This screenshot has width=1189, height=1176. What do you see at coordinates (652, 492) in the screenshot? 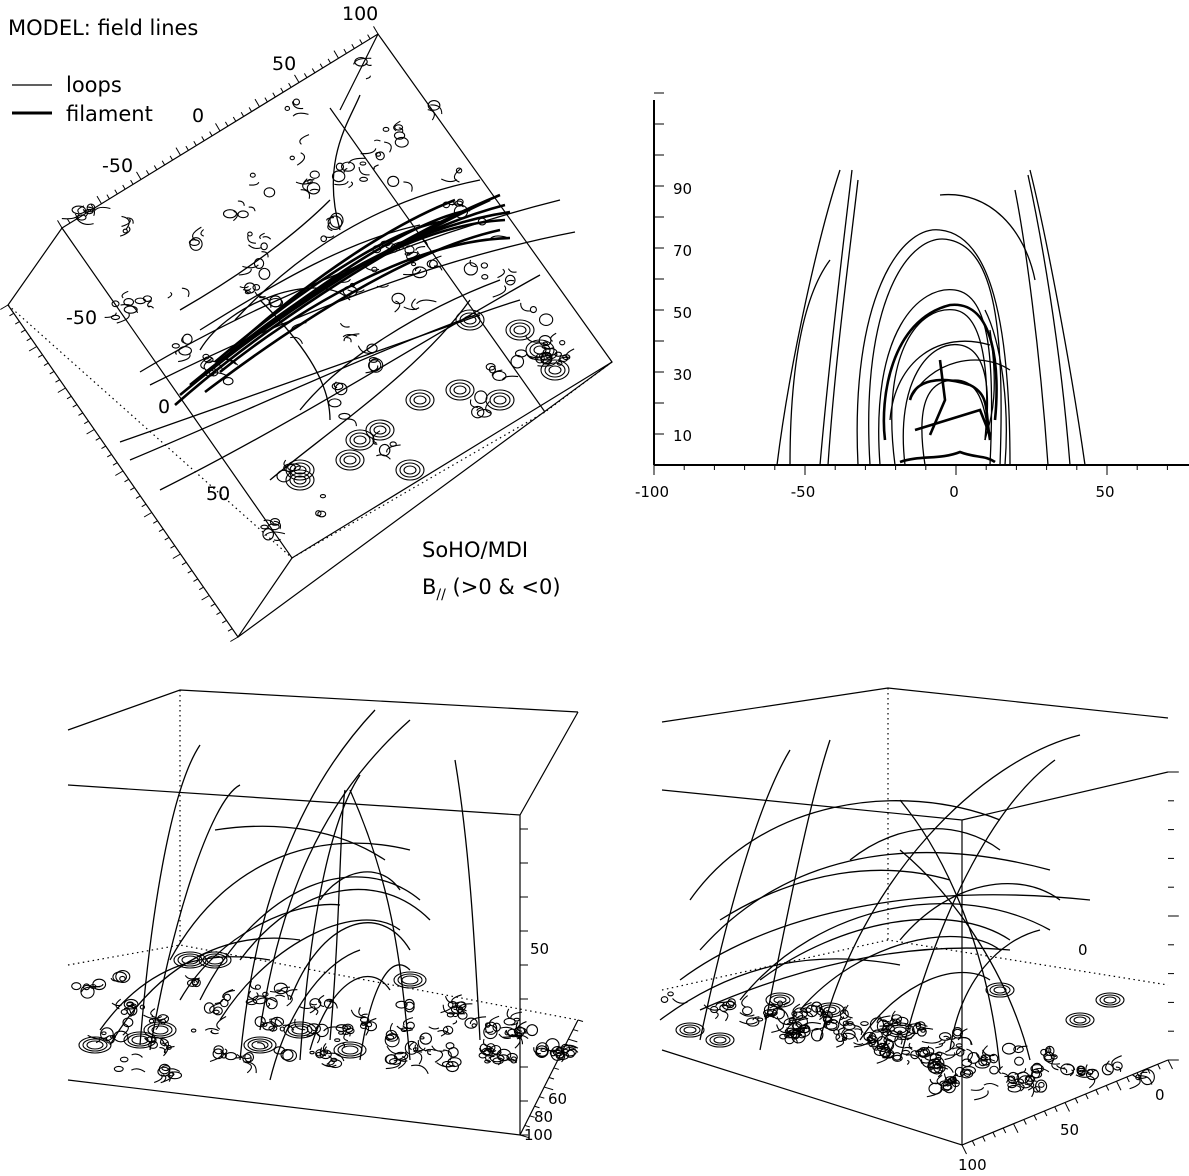
I see `x-tick-label: -100` at bounding box center [652, 492].